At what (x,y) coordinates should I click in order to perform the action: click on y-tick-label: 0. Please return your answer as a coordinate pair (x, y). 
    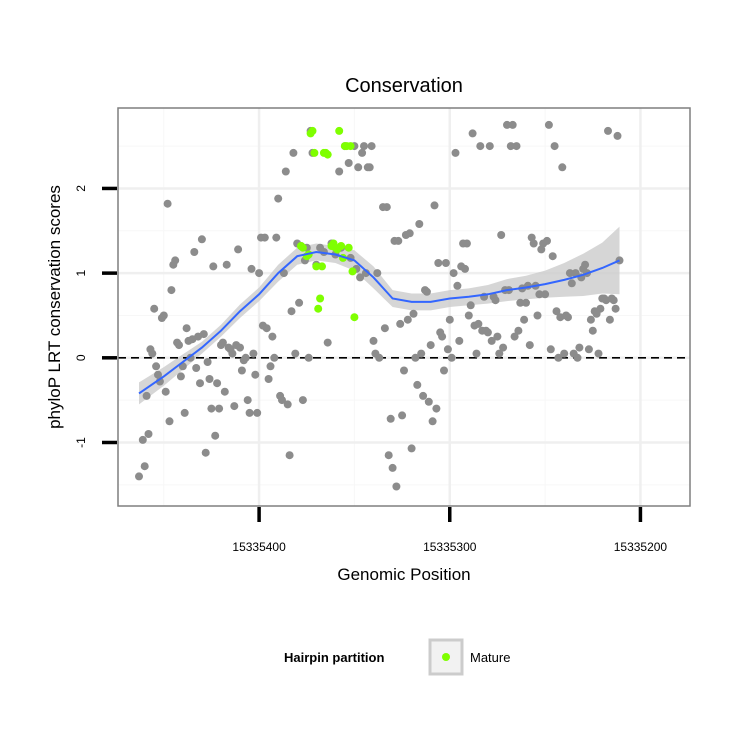
    Looking at the image, I should click on (81, 357).